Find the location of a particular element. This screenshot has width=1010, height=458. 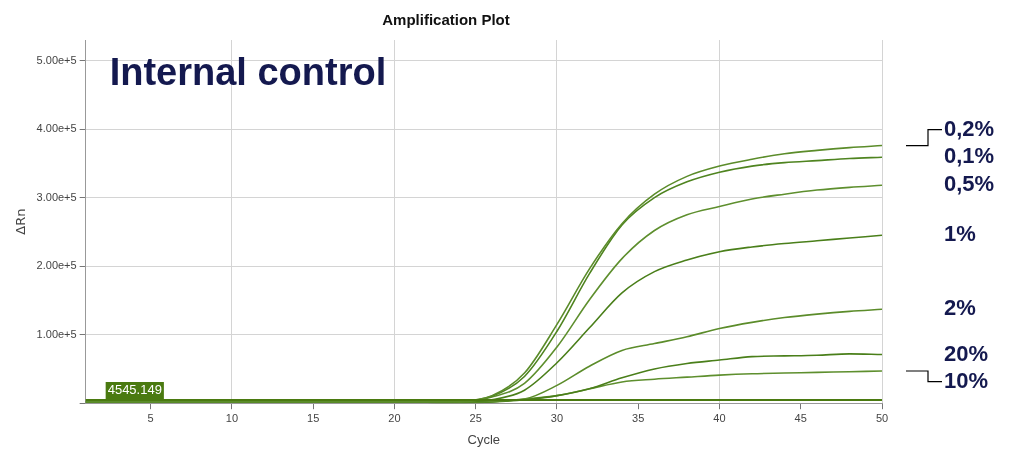

text: 0,5% is located at coordinates (969, 184).